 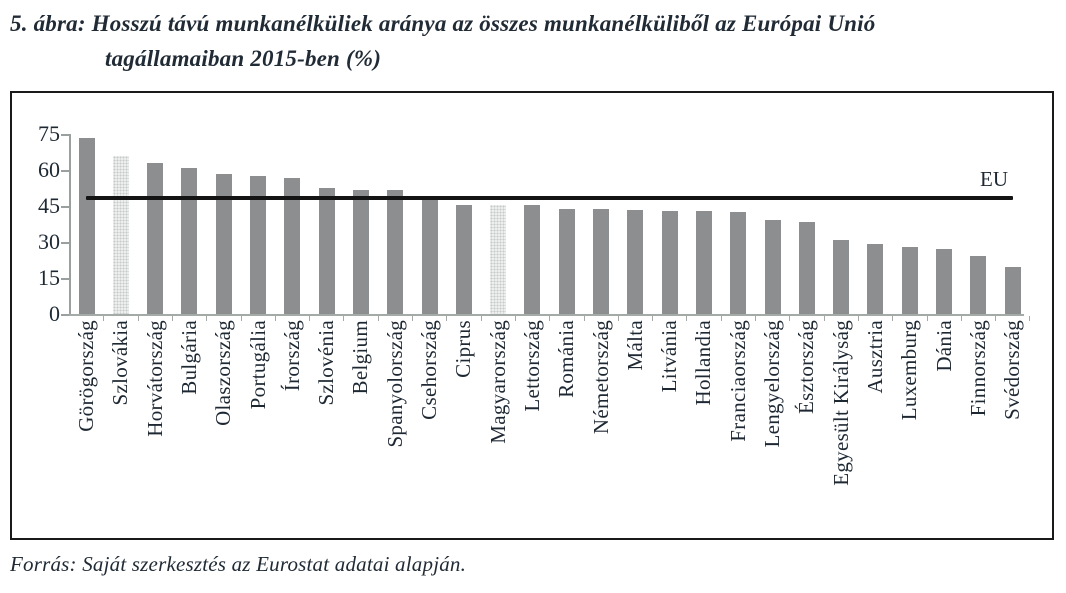 What do you see at coordinates (188, 357) in the screenshot?
I see `category-label-text: Bulgária` at bounding box center [188, 357].